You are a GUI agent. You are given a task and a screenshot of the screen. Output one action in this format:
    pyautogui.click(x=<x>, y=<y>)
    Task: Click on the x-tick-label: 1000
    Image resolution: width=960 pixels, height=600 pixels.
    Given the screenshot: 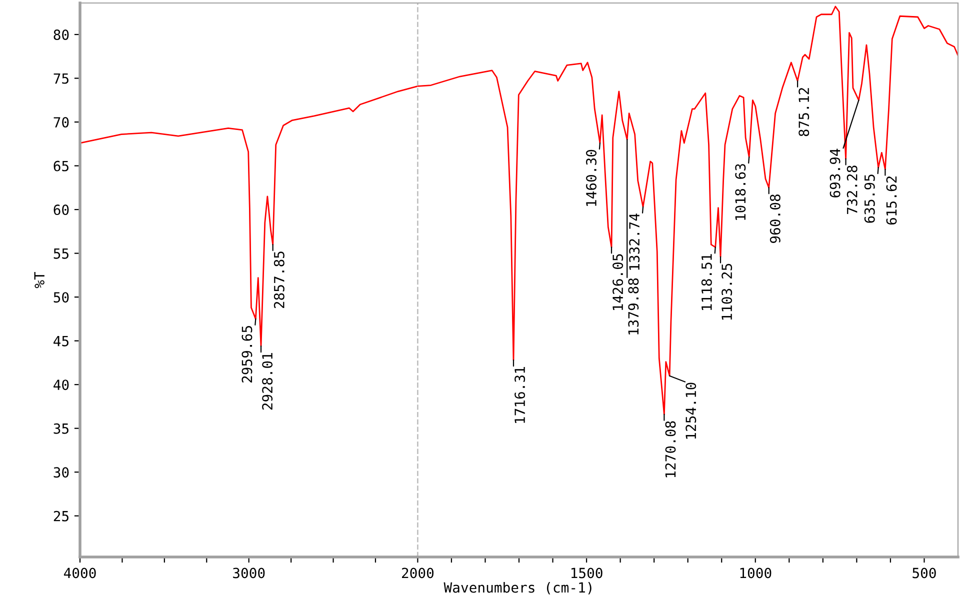 What is the action you would take?
    pyautogui.click(x=756, y=573)
    